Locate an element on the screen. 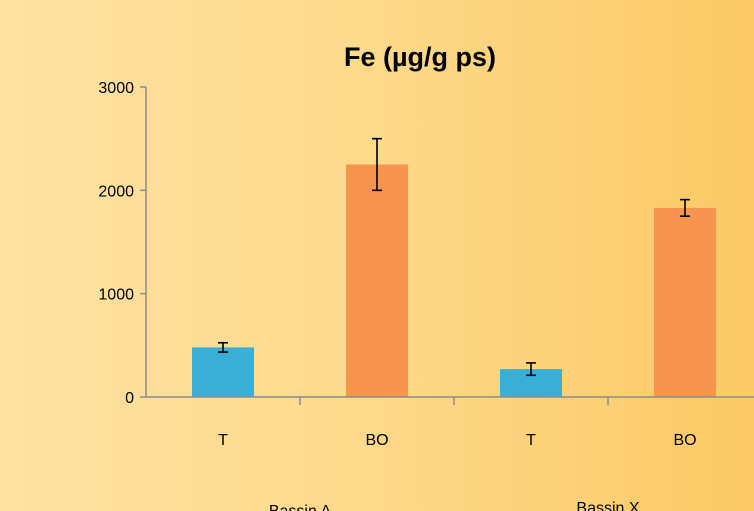 The image size is (754, 511). y-tick-label-3: 3000 is located at coordinates (116, 88).